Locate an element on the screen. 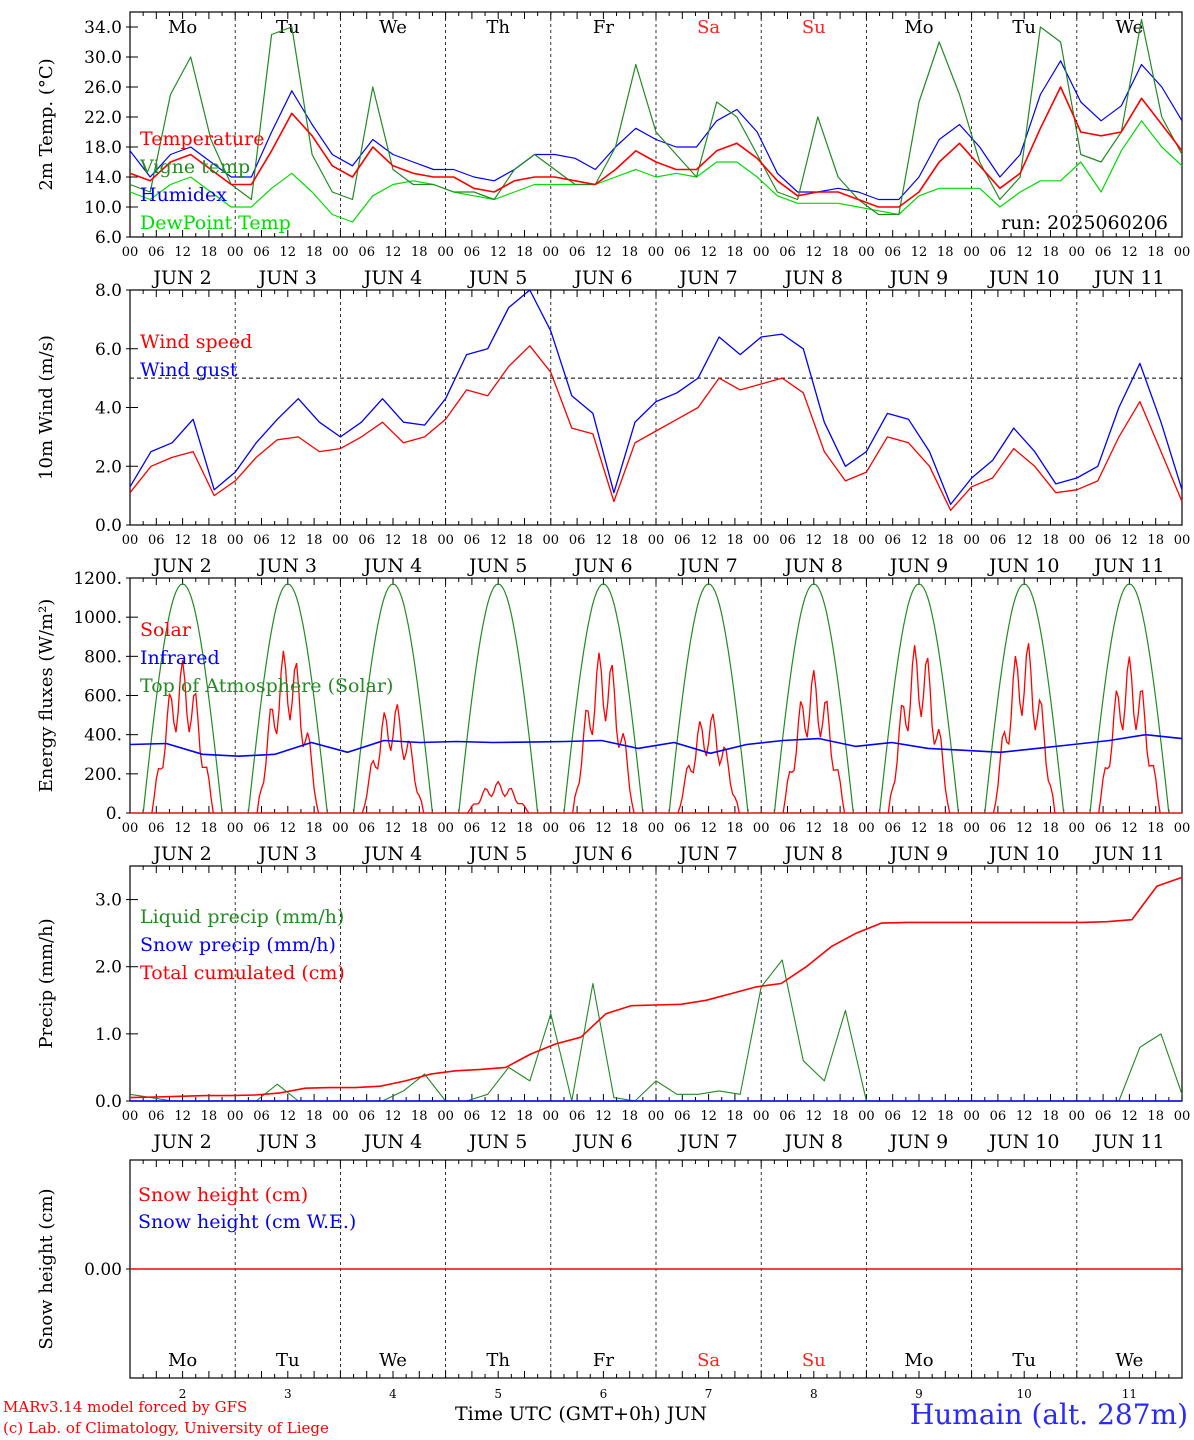  date-label: JUN 9 is located at coordinates (918, 278).